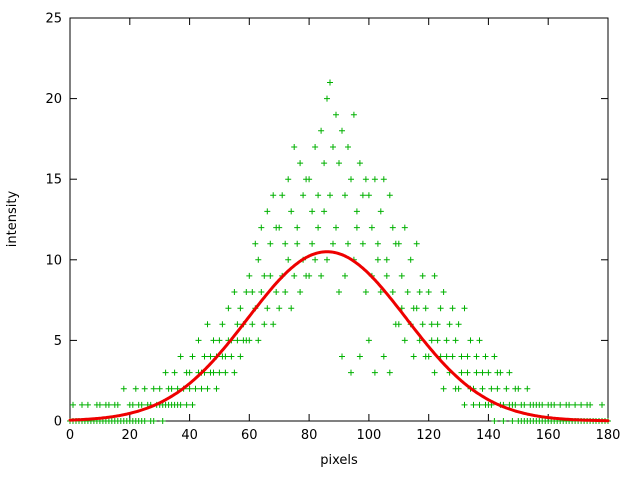 The image size is (640, 480). I want to click on x-tick-label: 40, so click(189, 435).